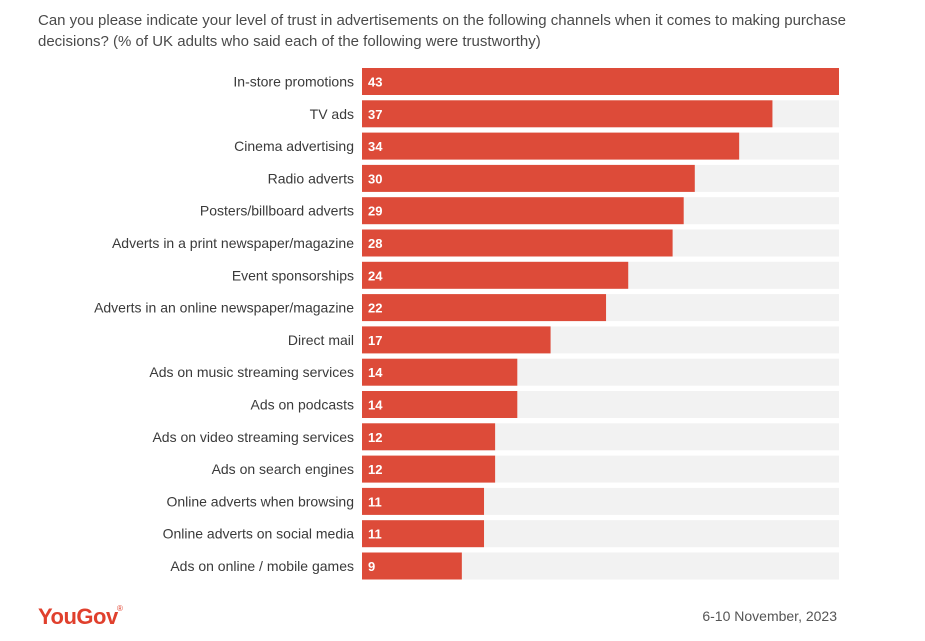  Describe the element at coordinates (294, 146) in the screenshot. I see `category-label: Cinema advertising` at that location.